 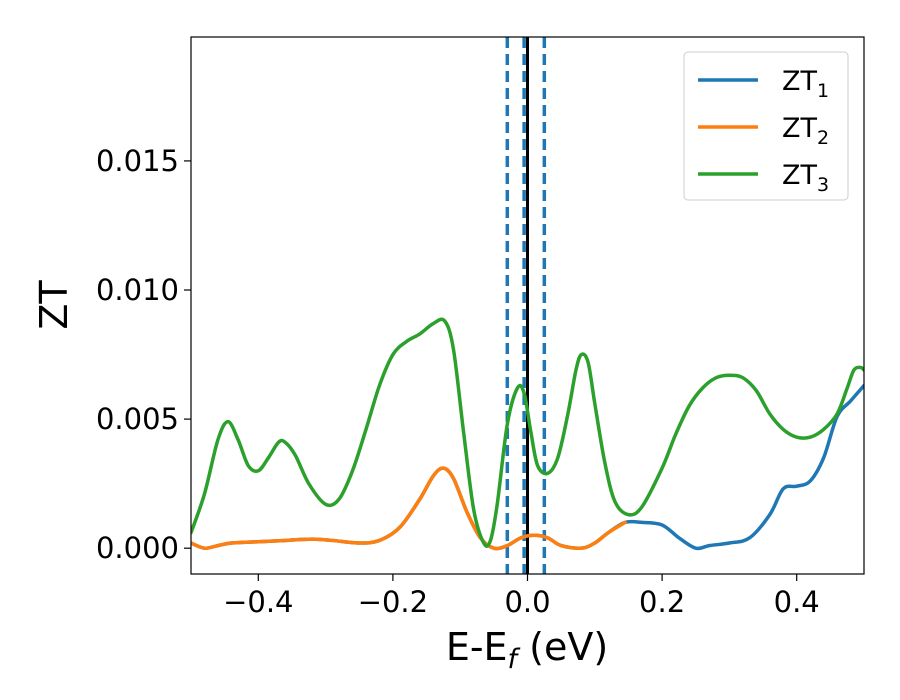 What do you see at coordinates (527, 602) in the screenshot?
I see `x-tick-label: 0.0` at bounding box center [527, 602].